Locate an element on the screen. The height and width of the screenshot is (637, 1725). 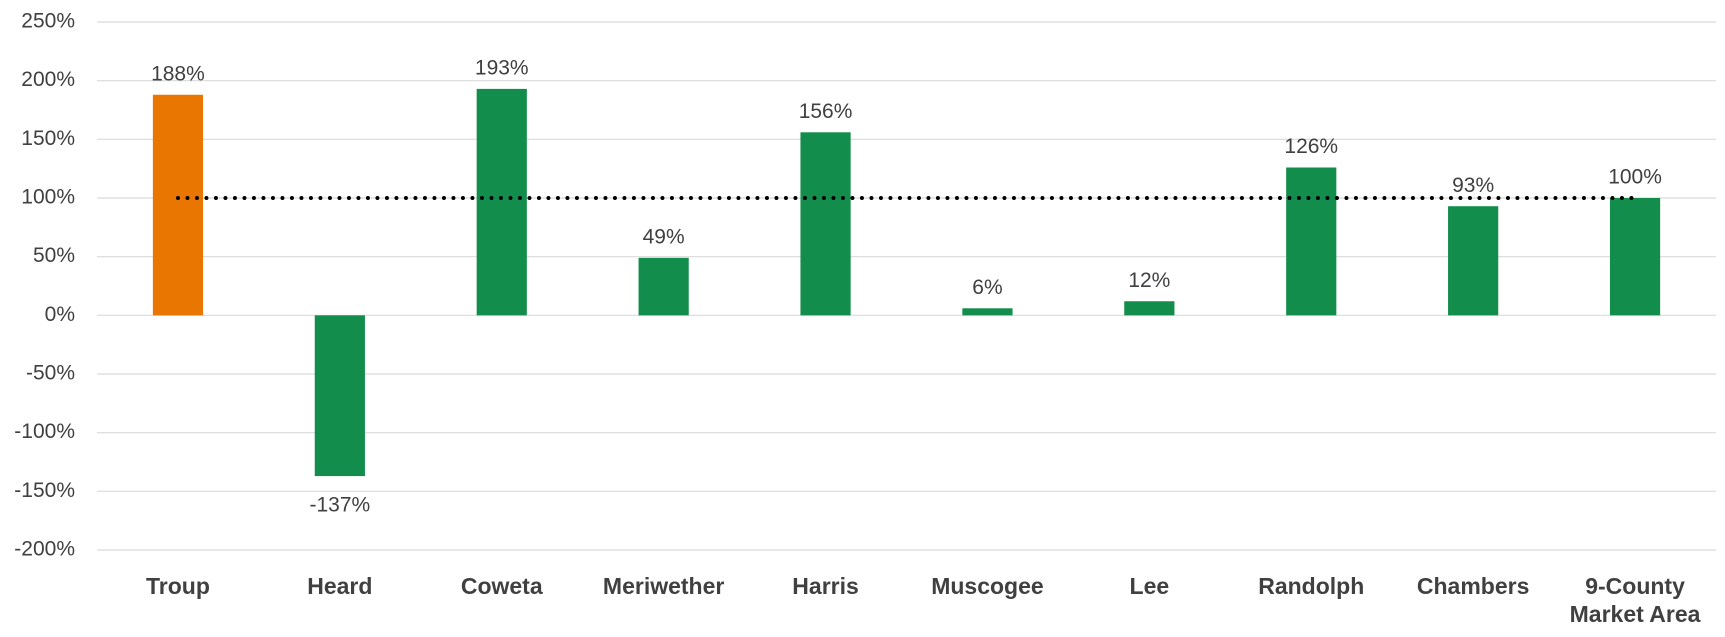
x-tick-label: Coweta is located at coordinates (501, 586).